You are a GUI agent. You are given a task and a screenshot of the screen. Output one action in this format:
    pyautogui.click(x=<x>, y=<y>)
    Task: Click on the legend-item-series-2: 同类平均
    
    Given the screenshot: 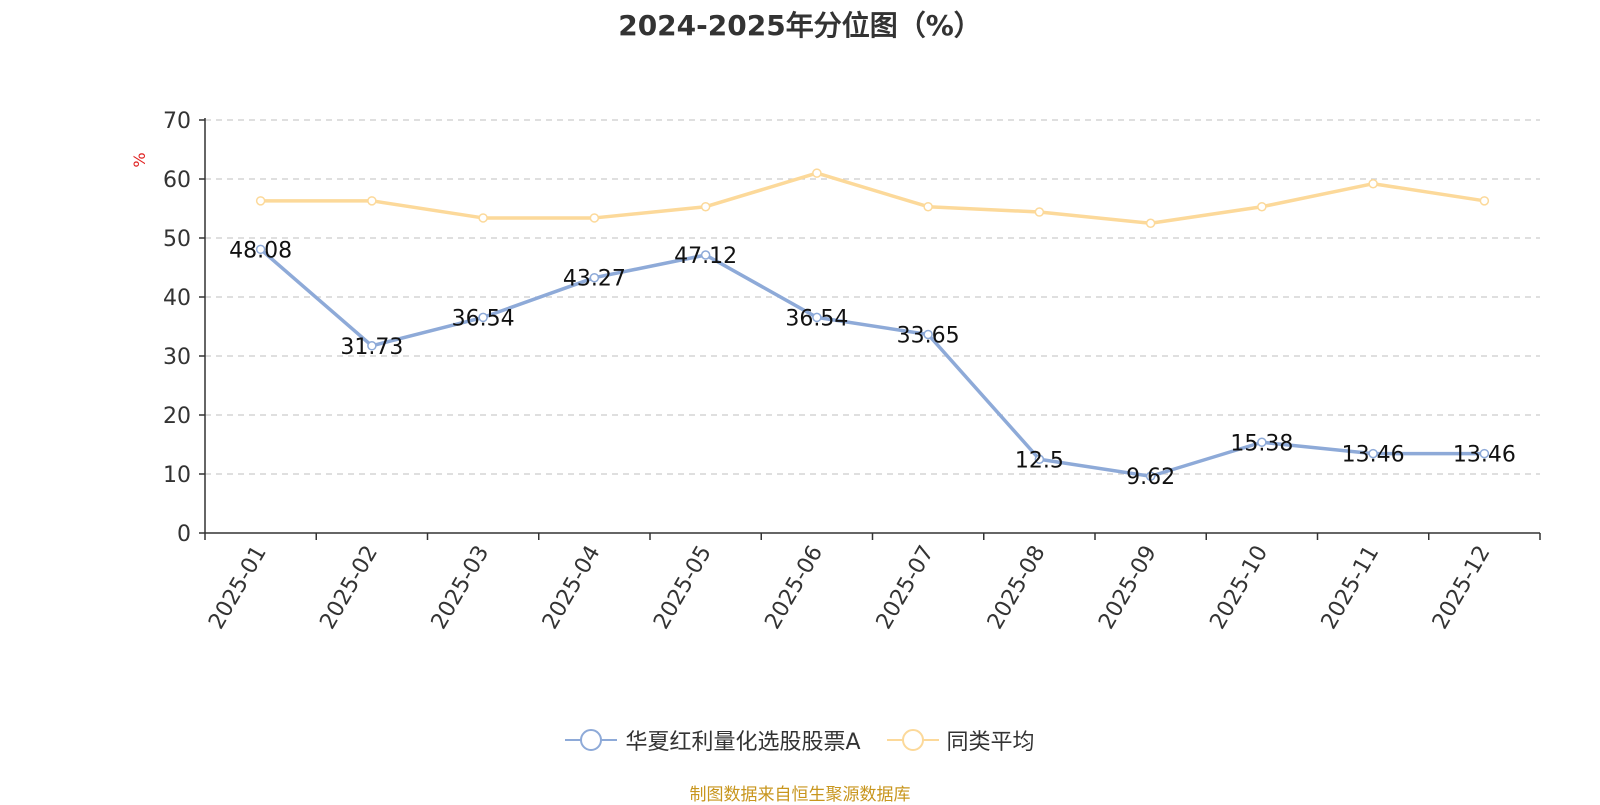 What is the action you would take?
    pyautogui.click(x=960, y=740)
    